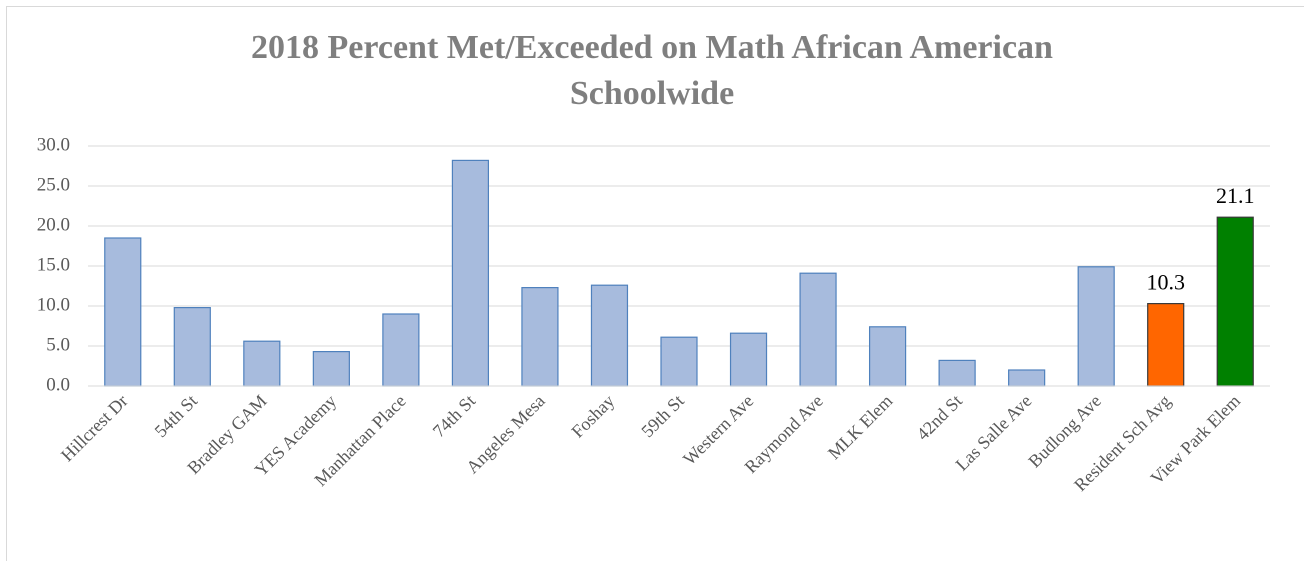 The width and height of the screenshot is (1304, 561). I want to click on x-tick-label: Hillcrest Dr, so click(94, 428).